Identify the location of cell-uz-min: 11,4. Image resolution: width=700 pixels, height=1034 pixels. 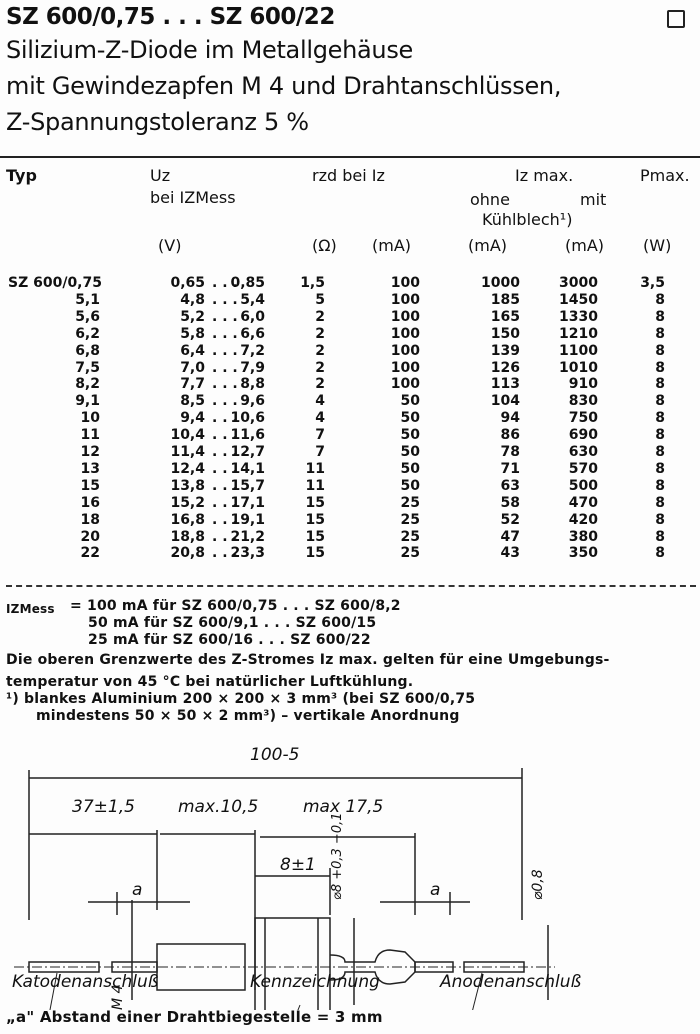
(187, 452).